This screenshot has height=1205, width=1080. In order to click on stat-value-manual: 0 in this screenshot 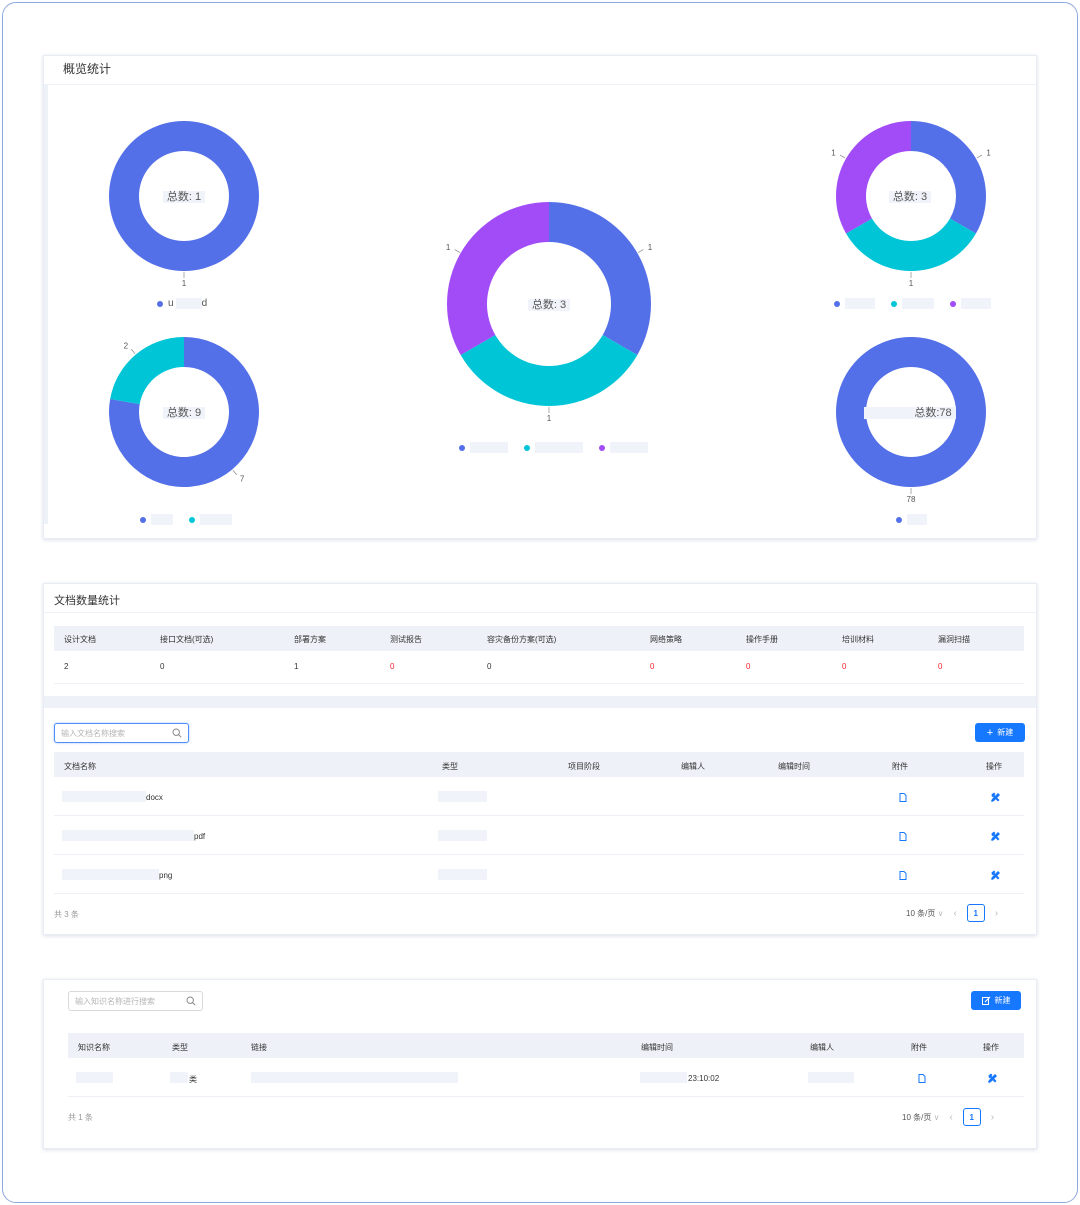, I will do `click(748, 666)`.